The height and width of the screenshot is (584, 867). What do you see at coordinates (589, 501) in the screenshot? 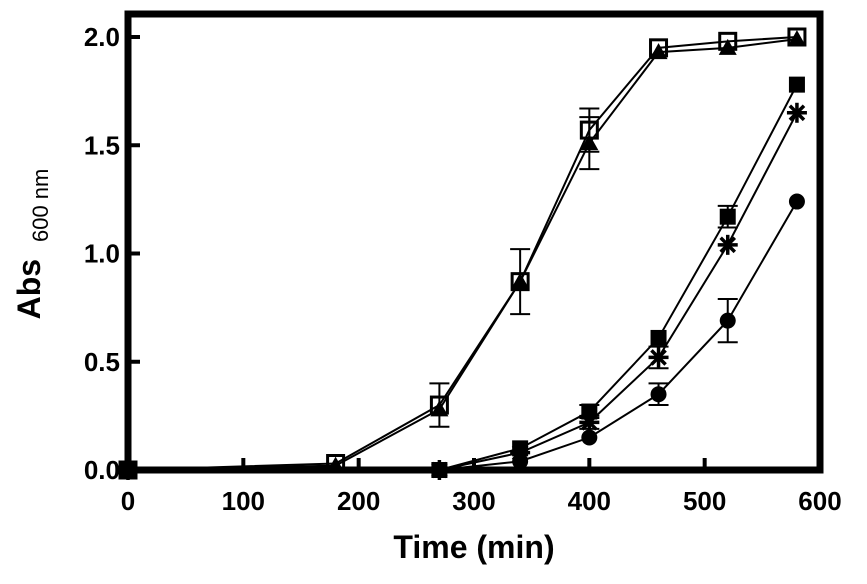
I see `x-tick-label: 400` at bounding box center [589, 501].